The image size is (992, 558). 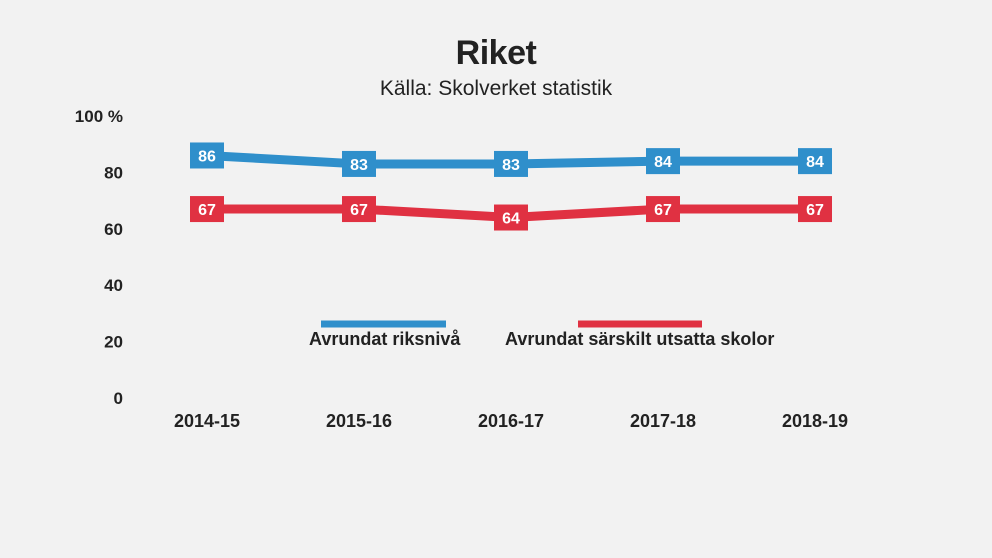 What do you see at coordinates (113, 229) in the screenshot?
I see `y-tick-label: 60` at bounding box center [113, 229].